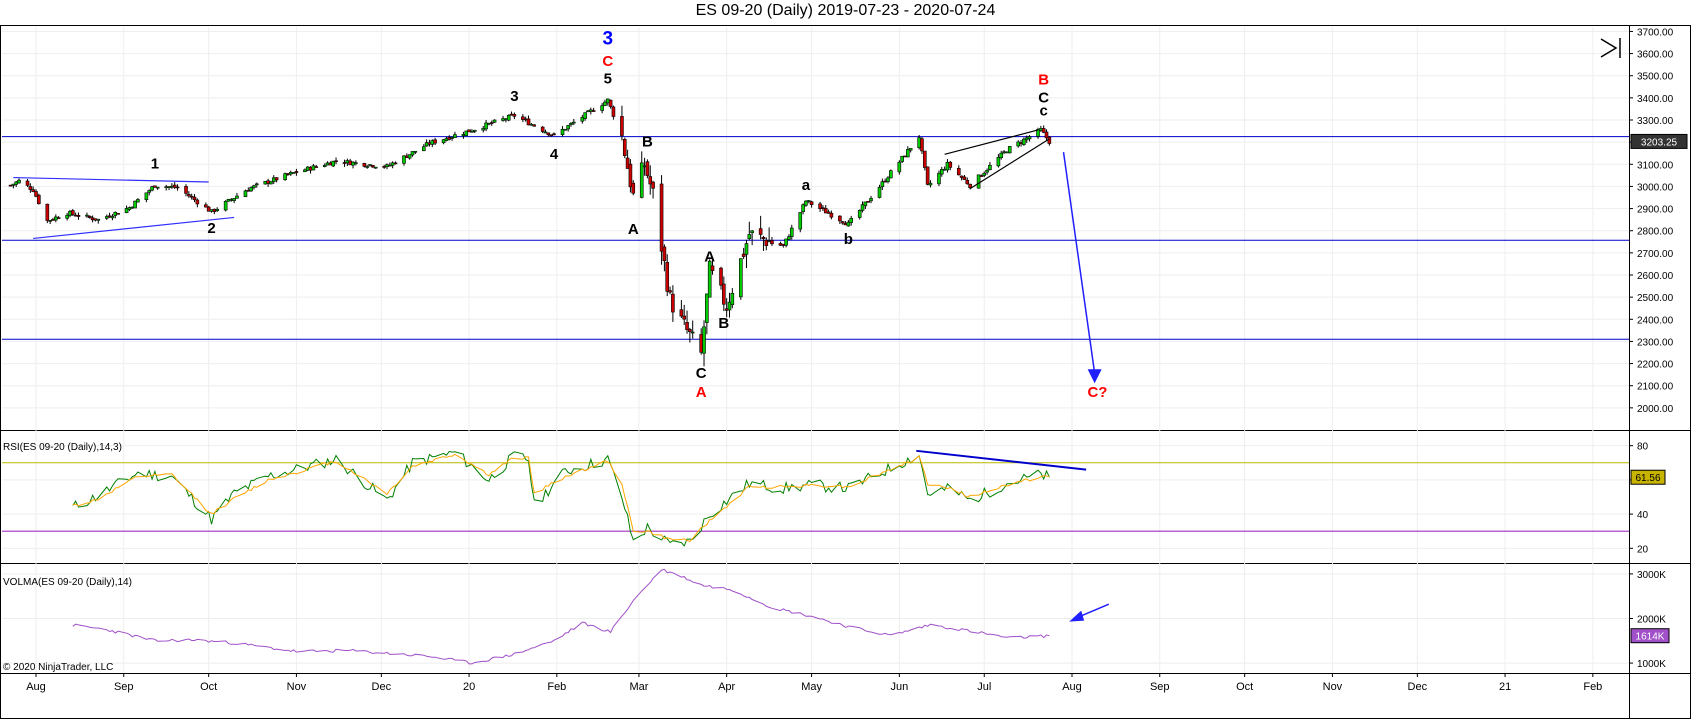 The width and height of the screenshot is (1691, 719). What do you see at coordinates (1655, 32) in the screenshot?
I see `y-tick-label: 3700.00` at bounding box center [1655, 32].